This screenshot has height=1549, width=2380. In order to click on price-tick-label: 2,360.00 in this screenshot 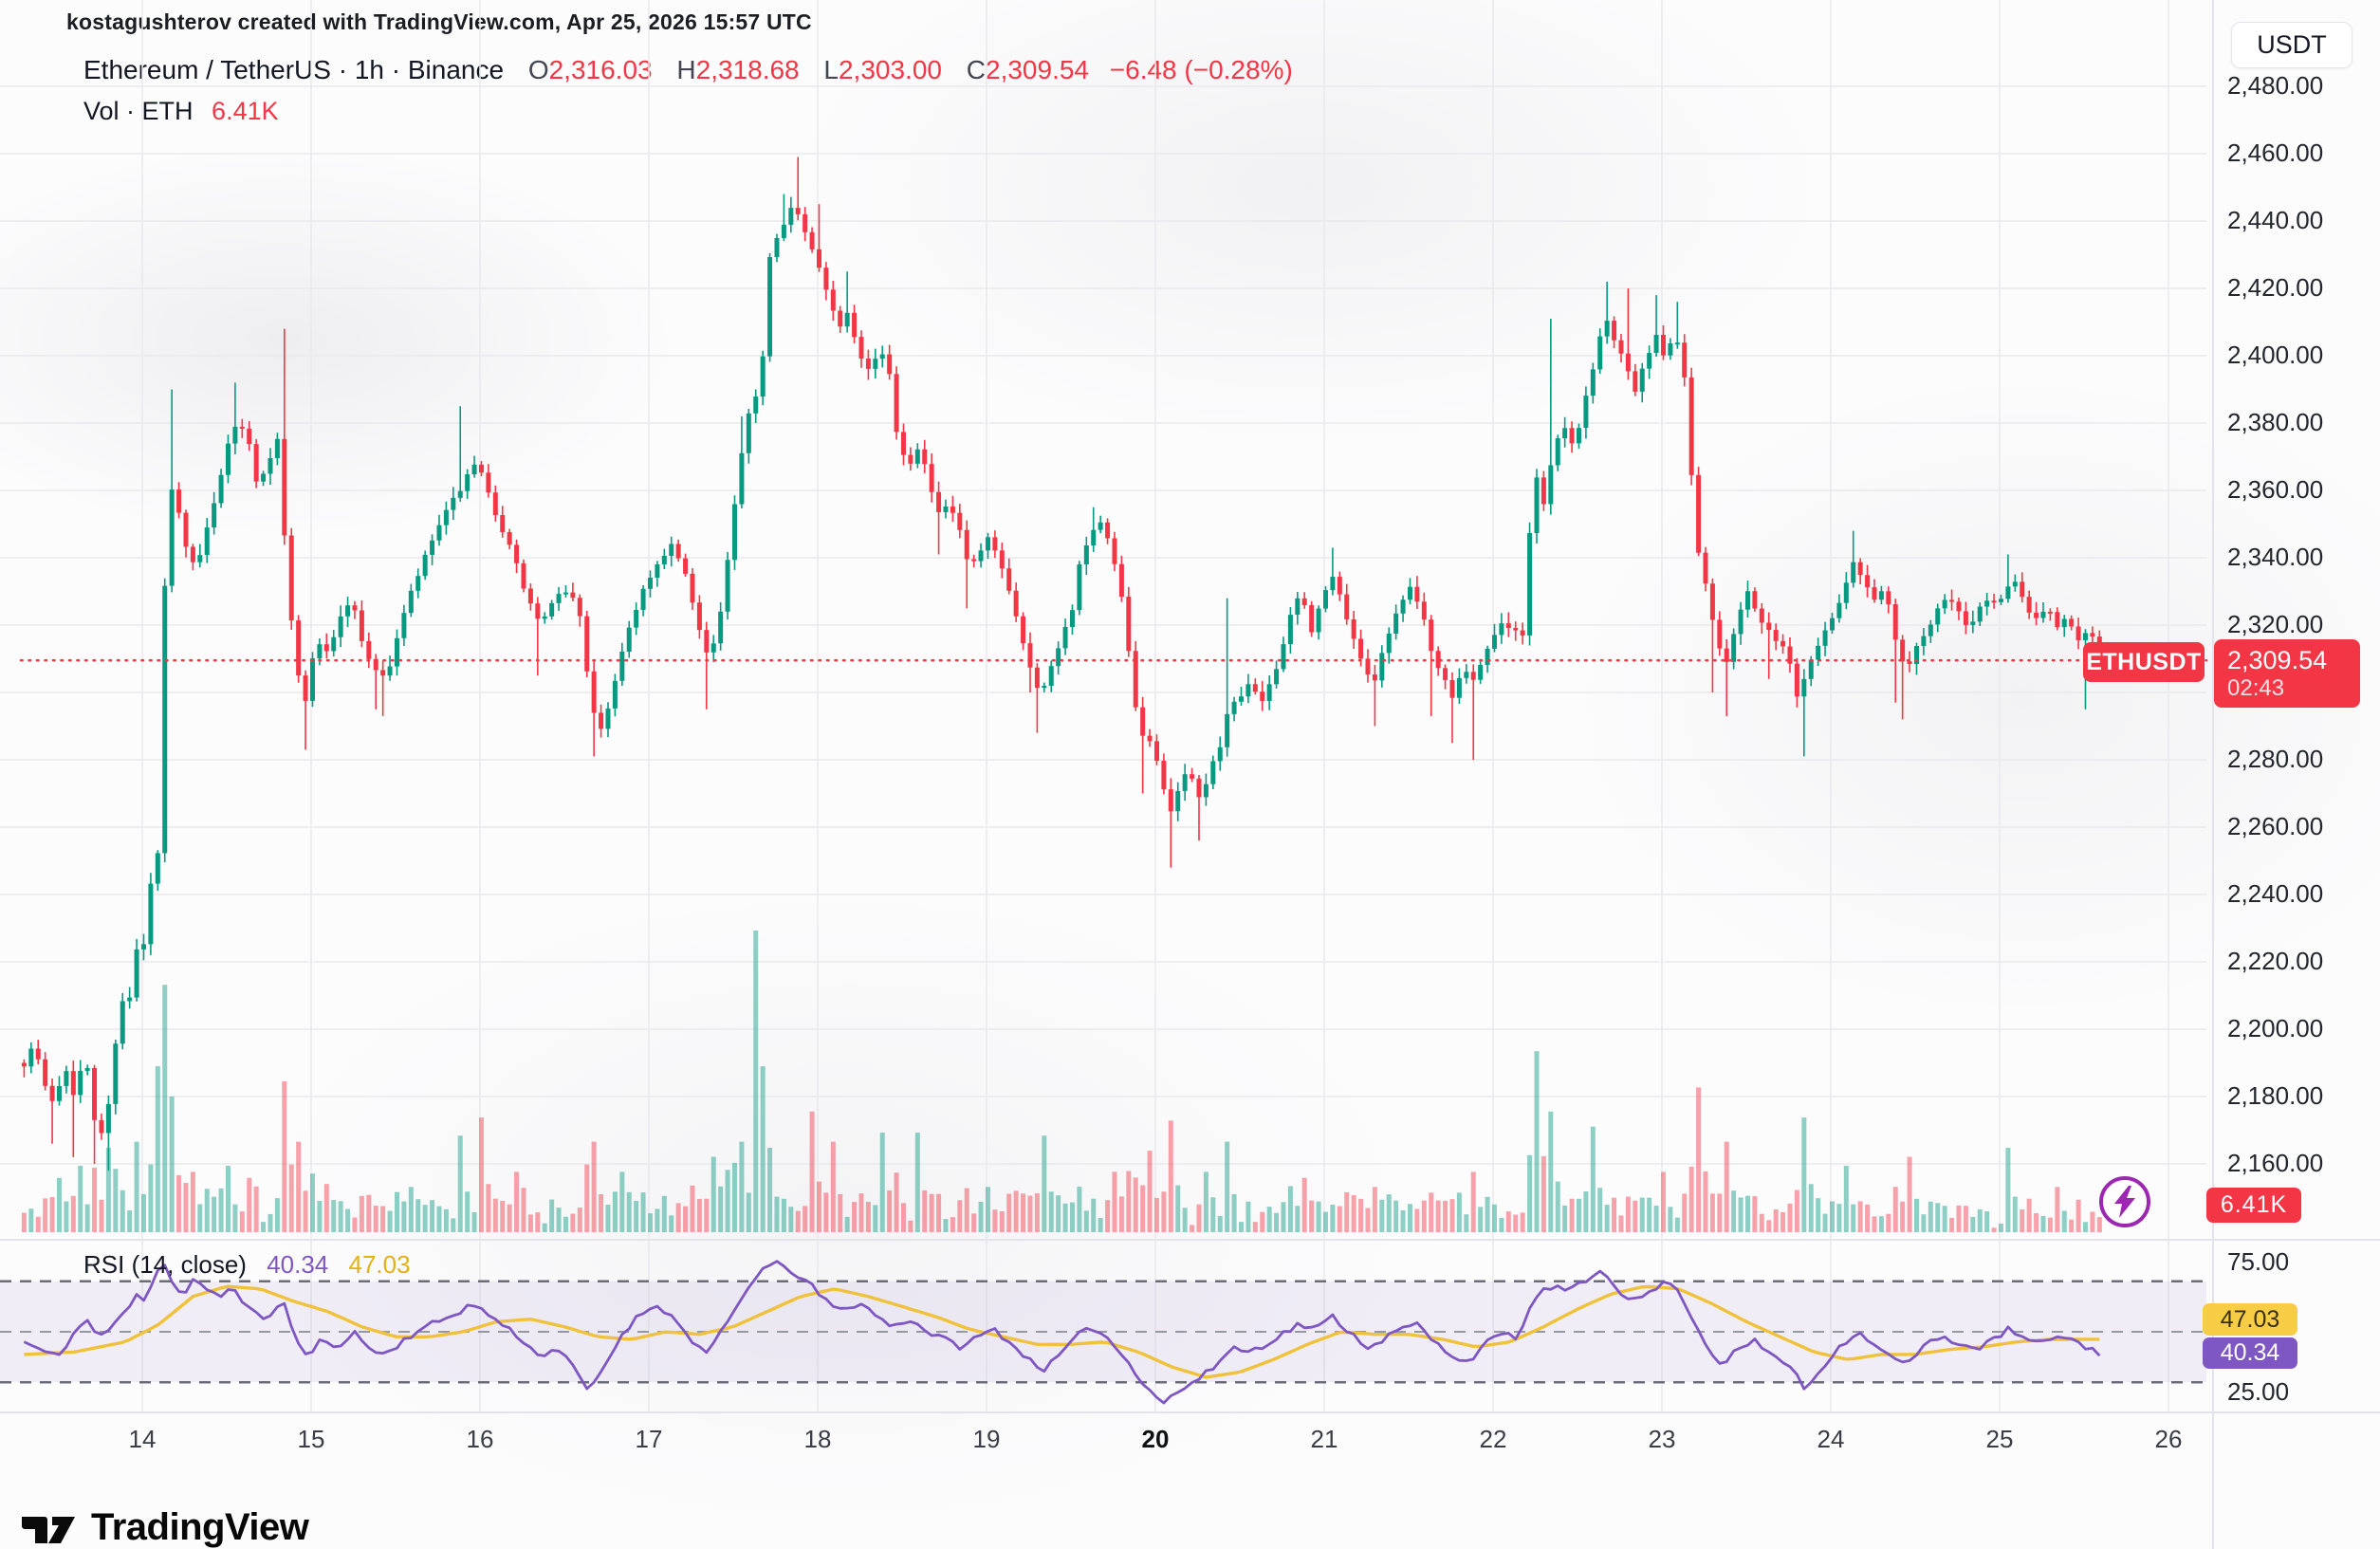, I will do `click(2275, 489)`.